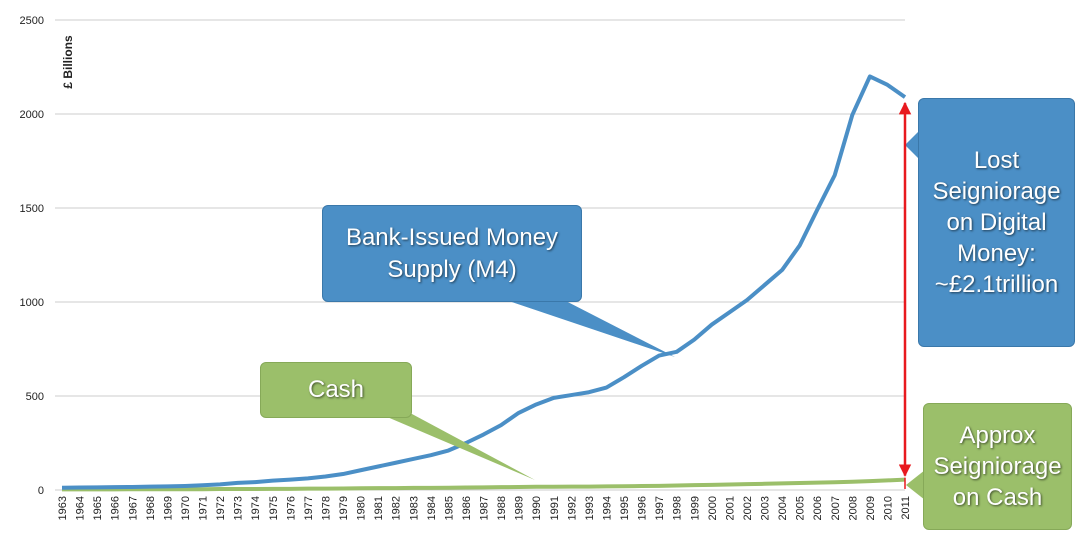 The height and width of the screenshot is (541, 1081). Describe the element at coordinates (186, 508) in the screenshot. I see `x-tick-label: 1970` at that location.